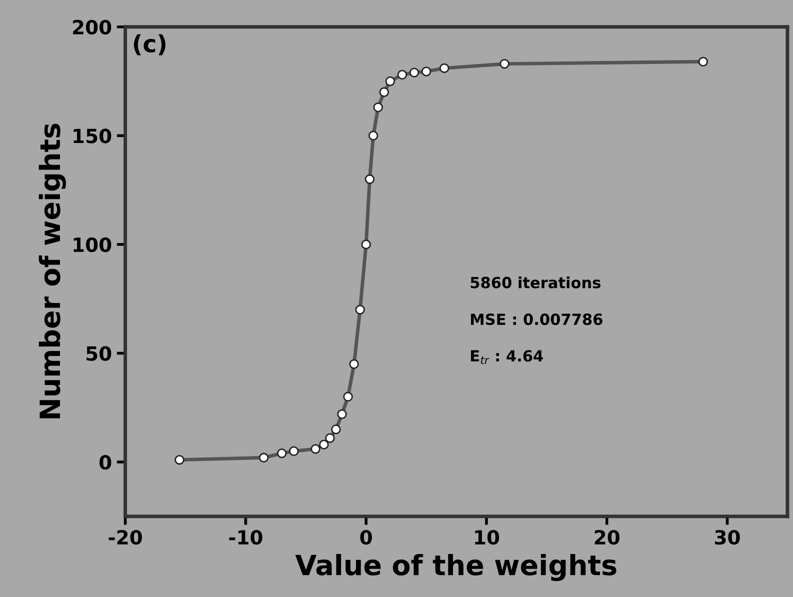  I want to click on x-tick-label: 0, so click(366, 537).